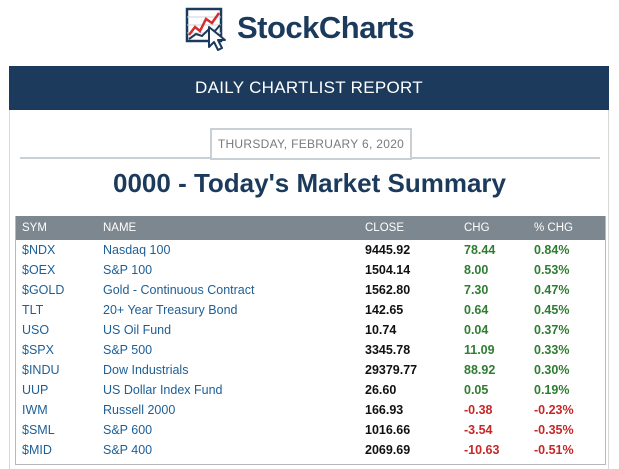 The width and height of the screenshot is (619, 469). What do you see at coordinates (170, 310) in the screenshot?
I see `name-link: 20+ Year Treasury Bond` at bounding box center [170, 310].